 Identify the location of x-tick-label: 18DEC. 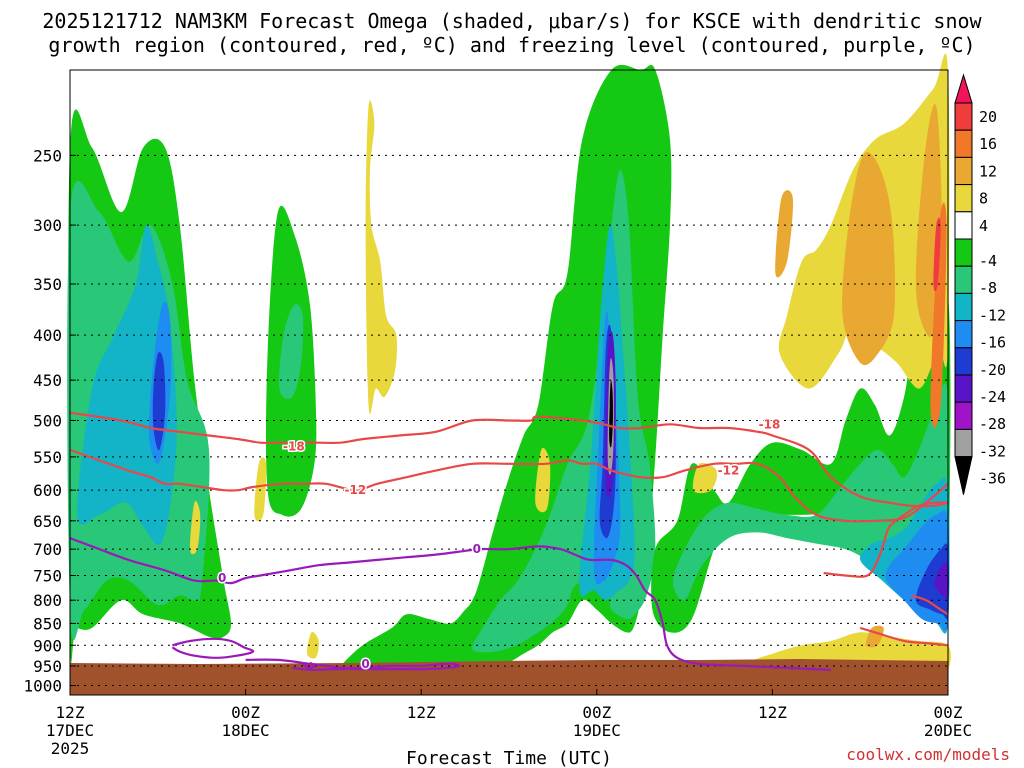
(246, 730).